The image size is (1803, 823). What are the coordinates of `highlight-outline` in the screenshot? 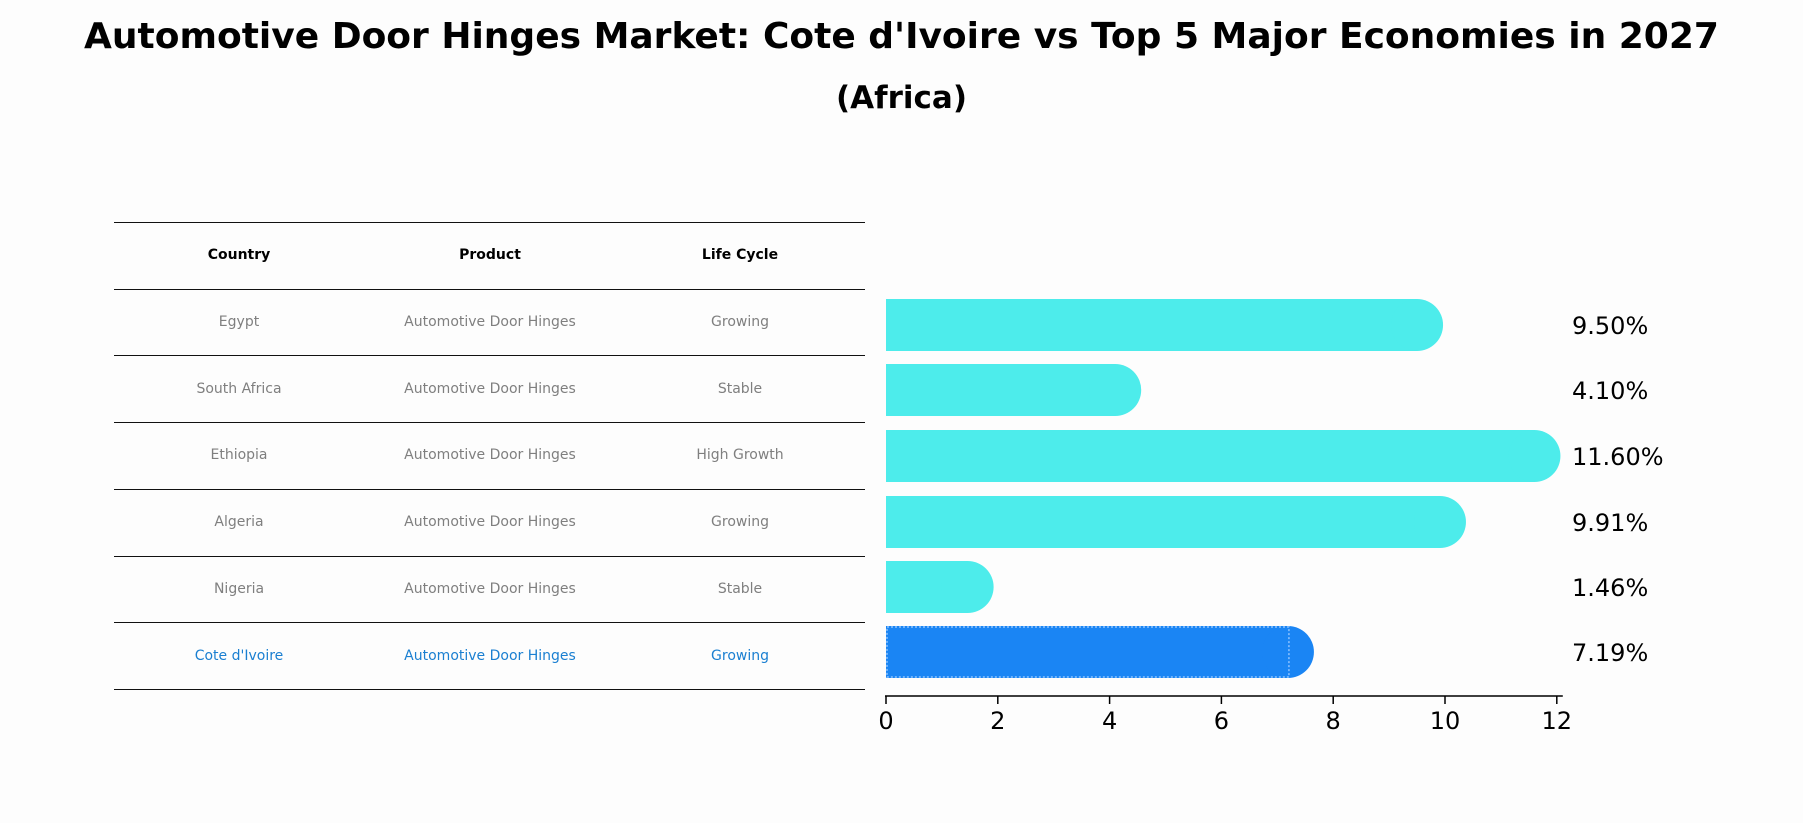 It's located at (1088, 652).